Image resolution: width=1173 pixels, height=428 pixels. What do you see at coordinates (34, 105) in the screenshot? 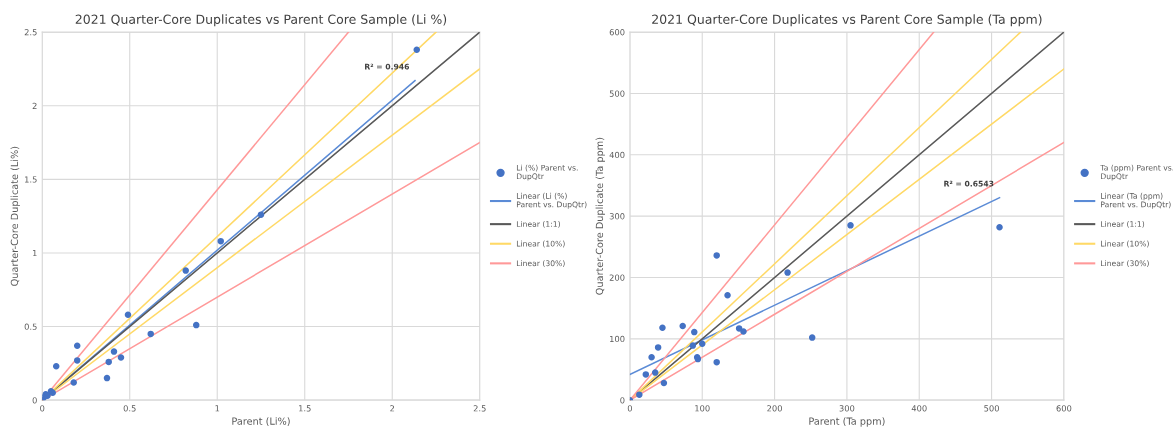
I see `y-tick-label: 2` at bounding box center [34, 105].